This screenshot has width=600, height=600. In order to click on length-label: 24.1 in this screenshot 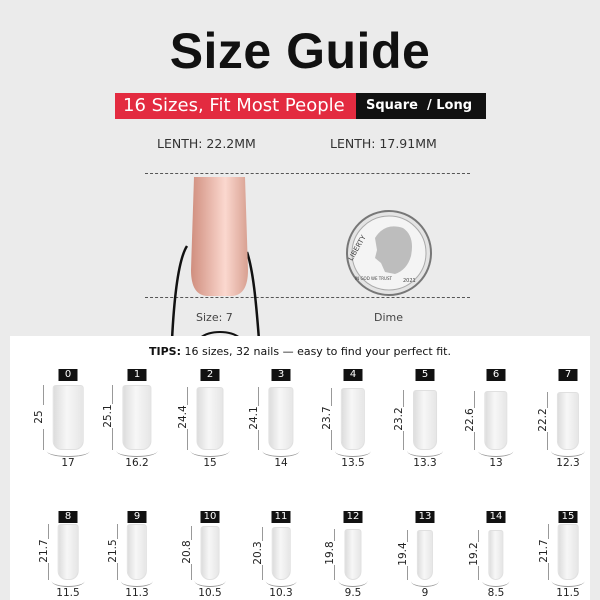, I will do `click(254, 417)`.